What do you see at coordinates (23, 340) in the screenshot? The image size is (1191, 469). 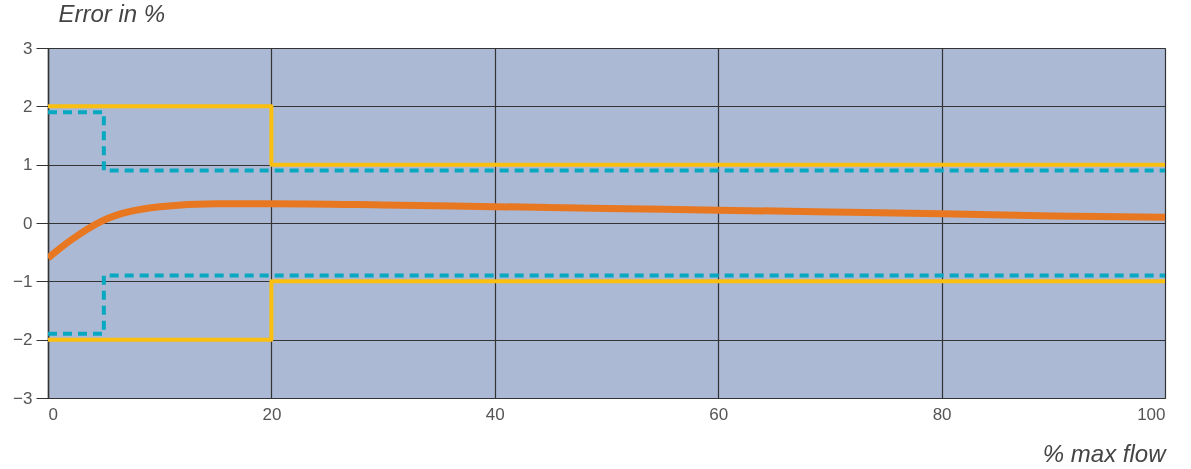 I see `y-tick-label: −2` at bounding box center [23, 340].